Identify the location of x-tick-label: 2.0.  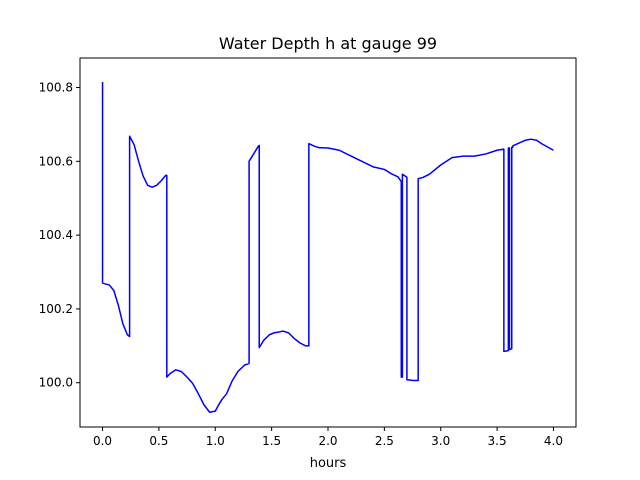
(327, 441).